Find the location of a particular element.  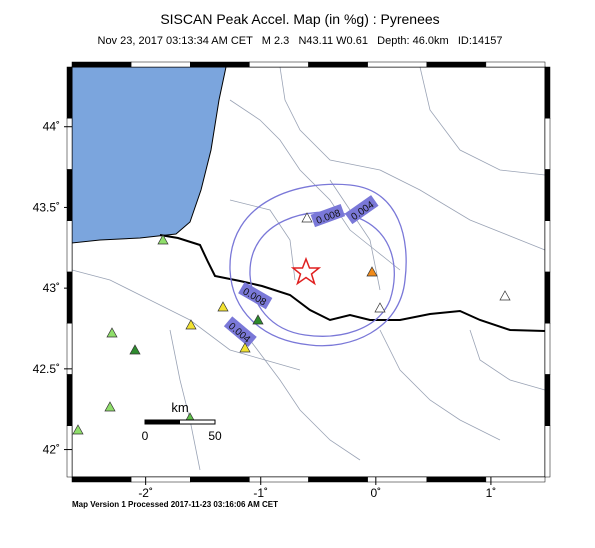

y-tick-label: 42.5˚ is located at coordinates (46, 369).